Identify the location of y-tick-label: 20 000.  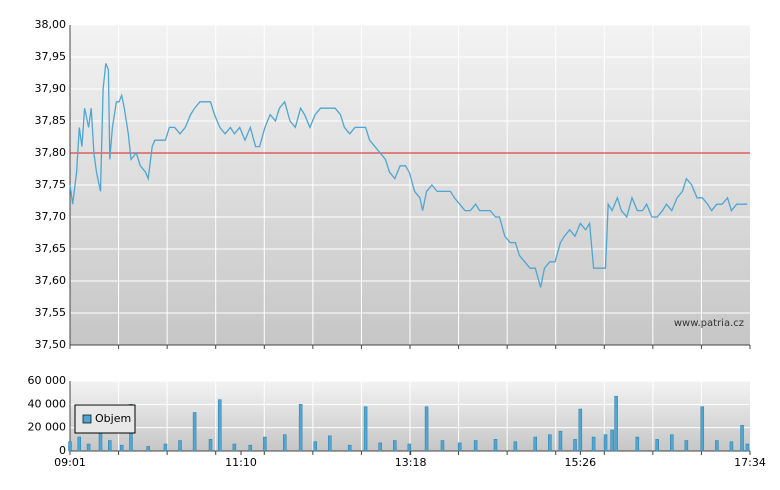
(47, 427).